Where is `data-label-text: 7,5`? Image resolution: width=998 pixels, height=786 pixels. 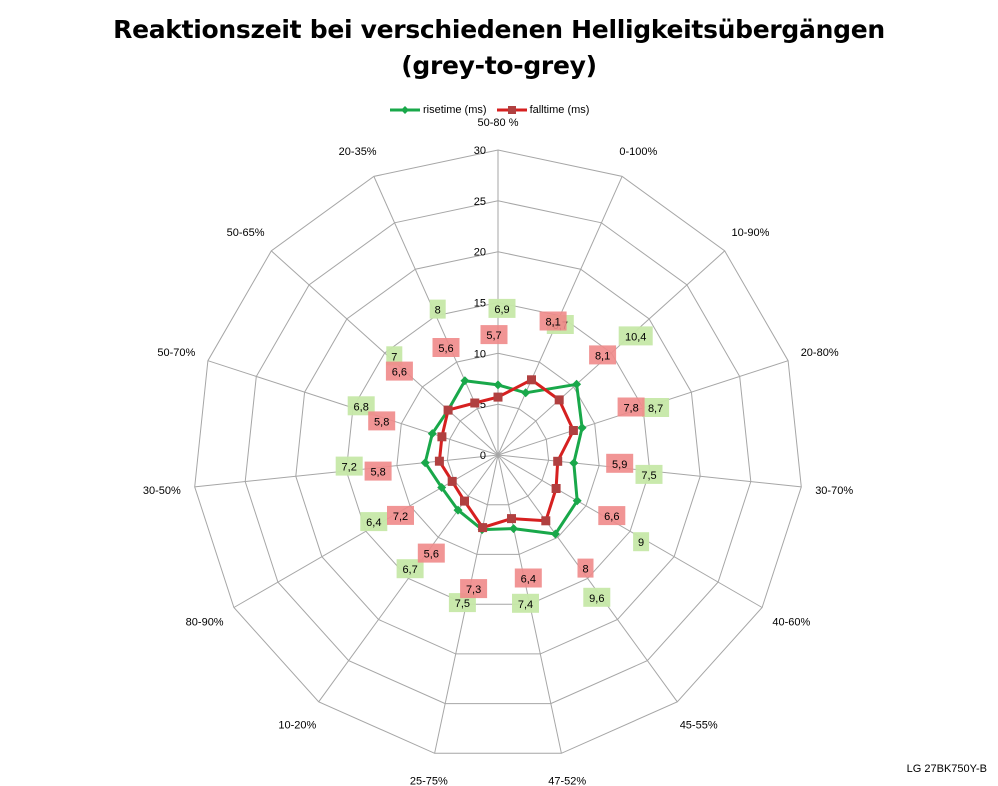
data-label-text: 7,5 is located at coordinates (648, 476).